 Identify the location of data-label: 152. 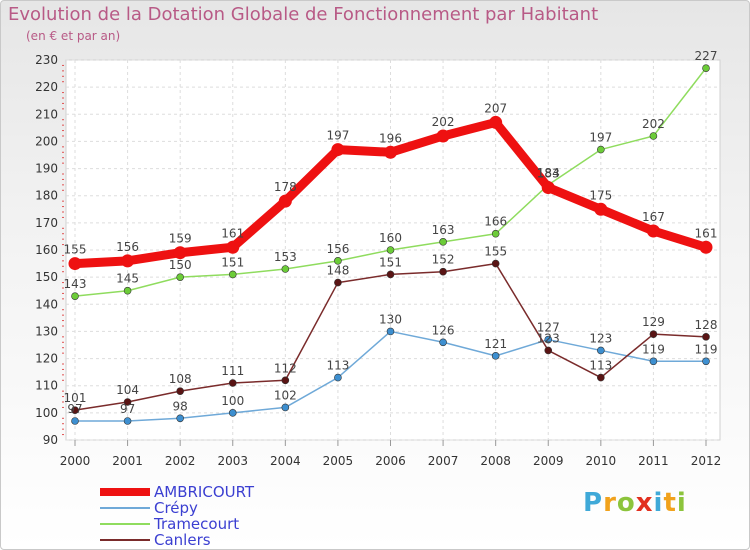
(443, 260).